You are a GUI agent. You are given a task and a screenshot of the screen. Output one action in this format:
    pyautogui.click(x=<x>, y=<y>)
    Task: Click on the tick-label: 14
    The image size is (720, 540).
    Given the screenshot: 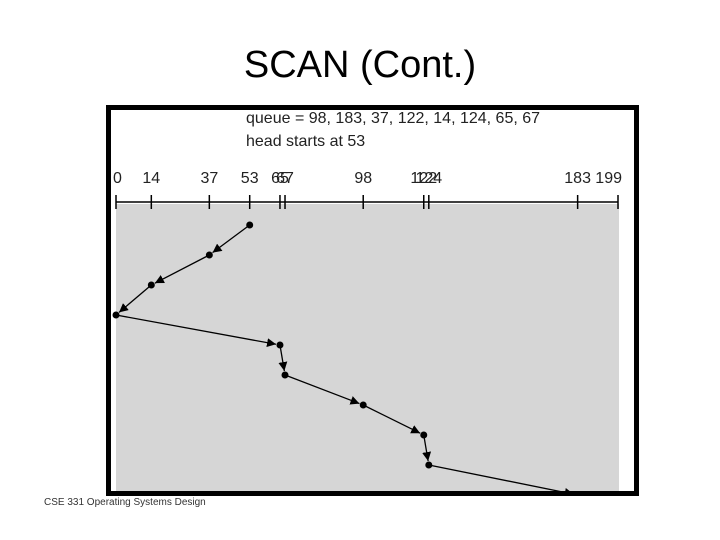 What is the action you would take?
    pyautogui.click(x=151, y=178)
    